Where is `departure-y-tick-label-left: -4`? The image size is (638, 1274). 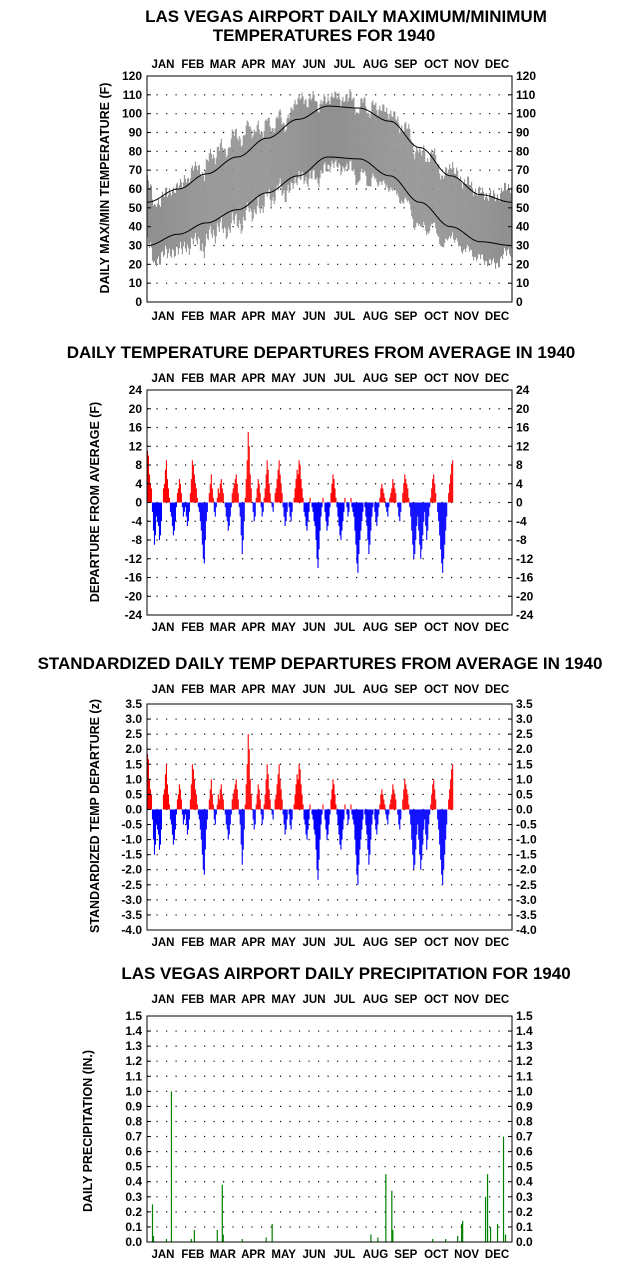
departure-y-tick-label-left: -4 is located at coordinates (136, 521).